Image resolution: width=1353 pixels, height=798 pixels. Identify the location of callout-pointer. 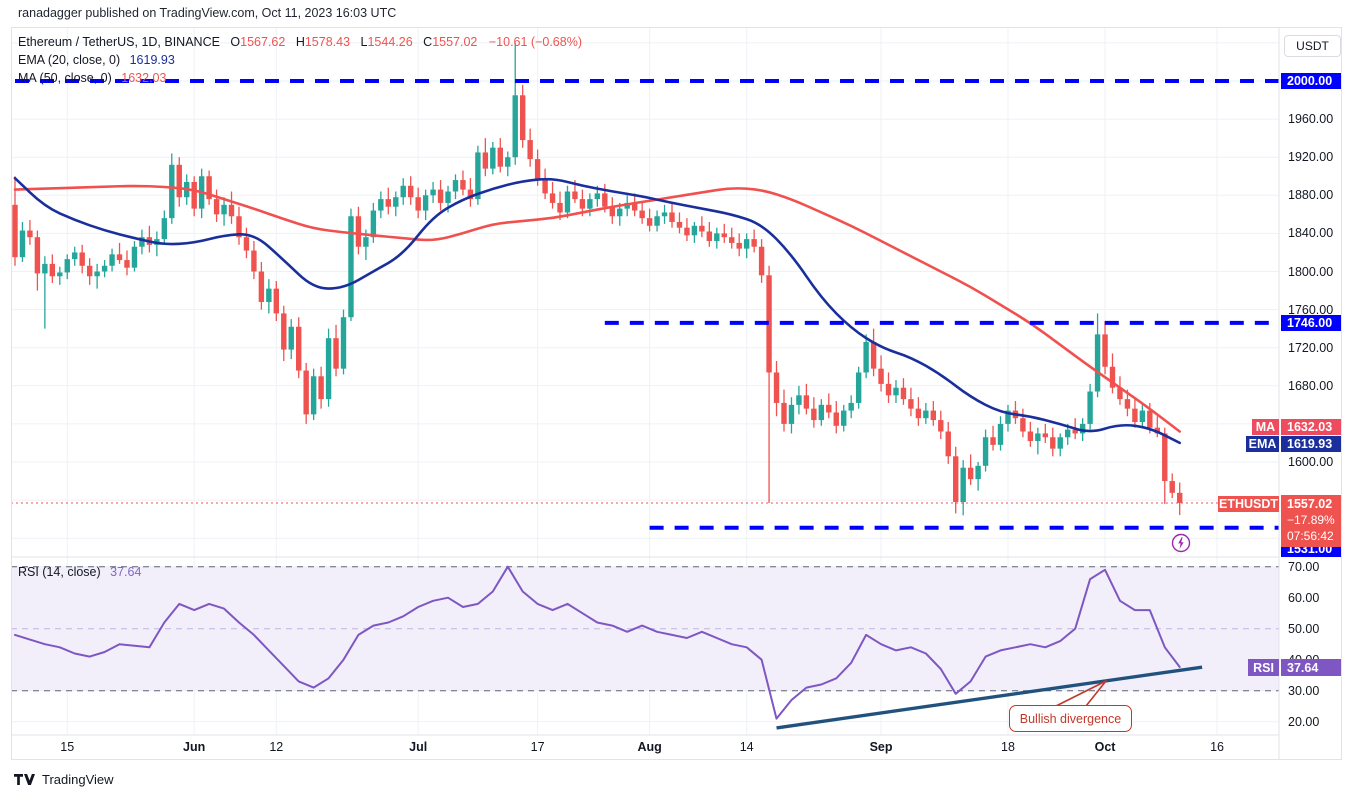
(1081, 693).